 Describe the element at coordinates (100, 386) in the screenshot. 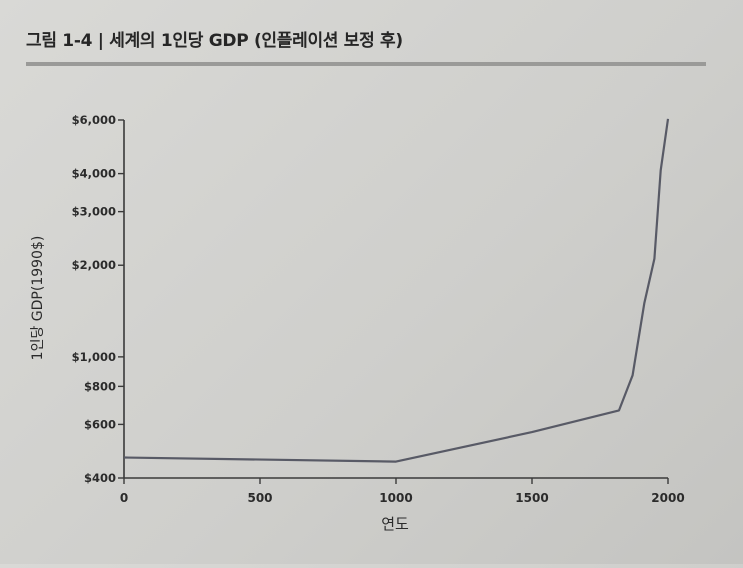

I see `y-tick-label: $800` at that location.